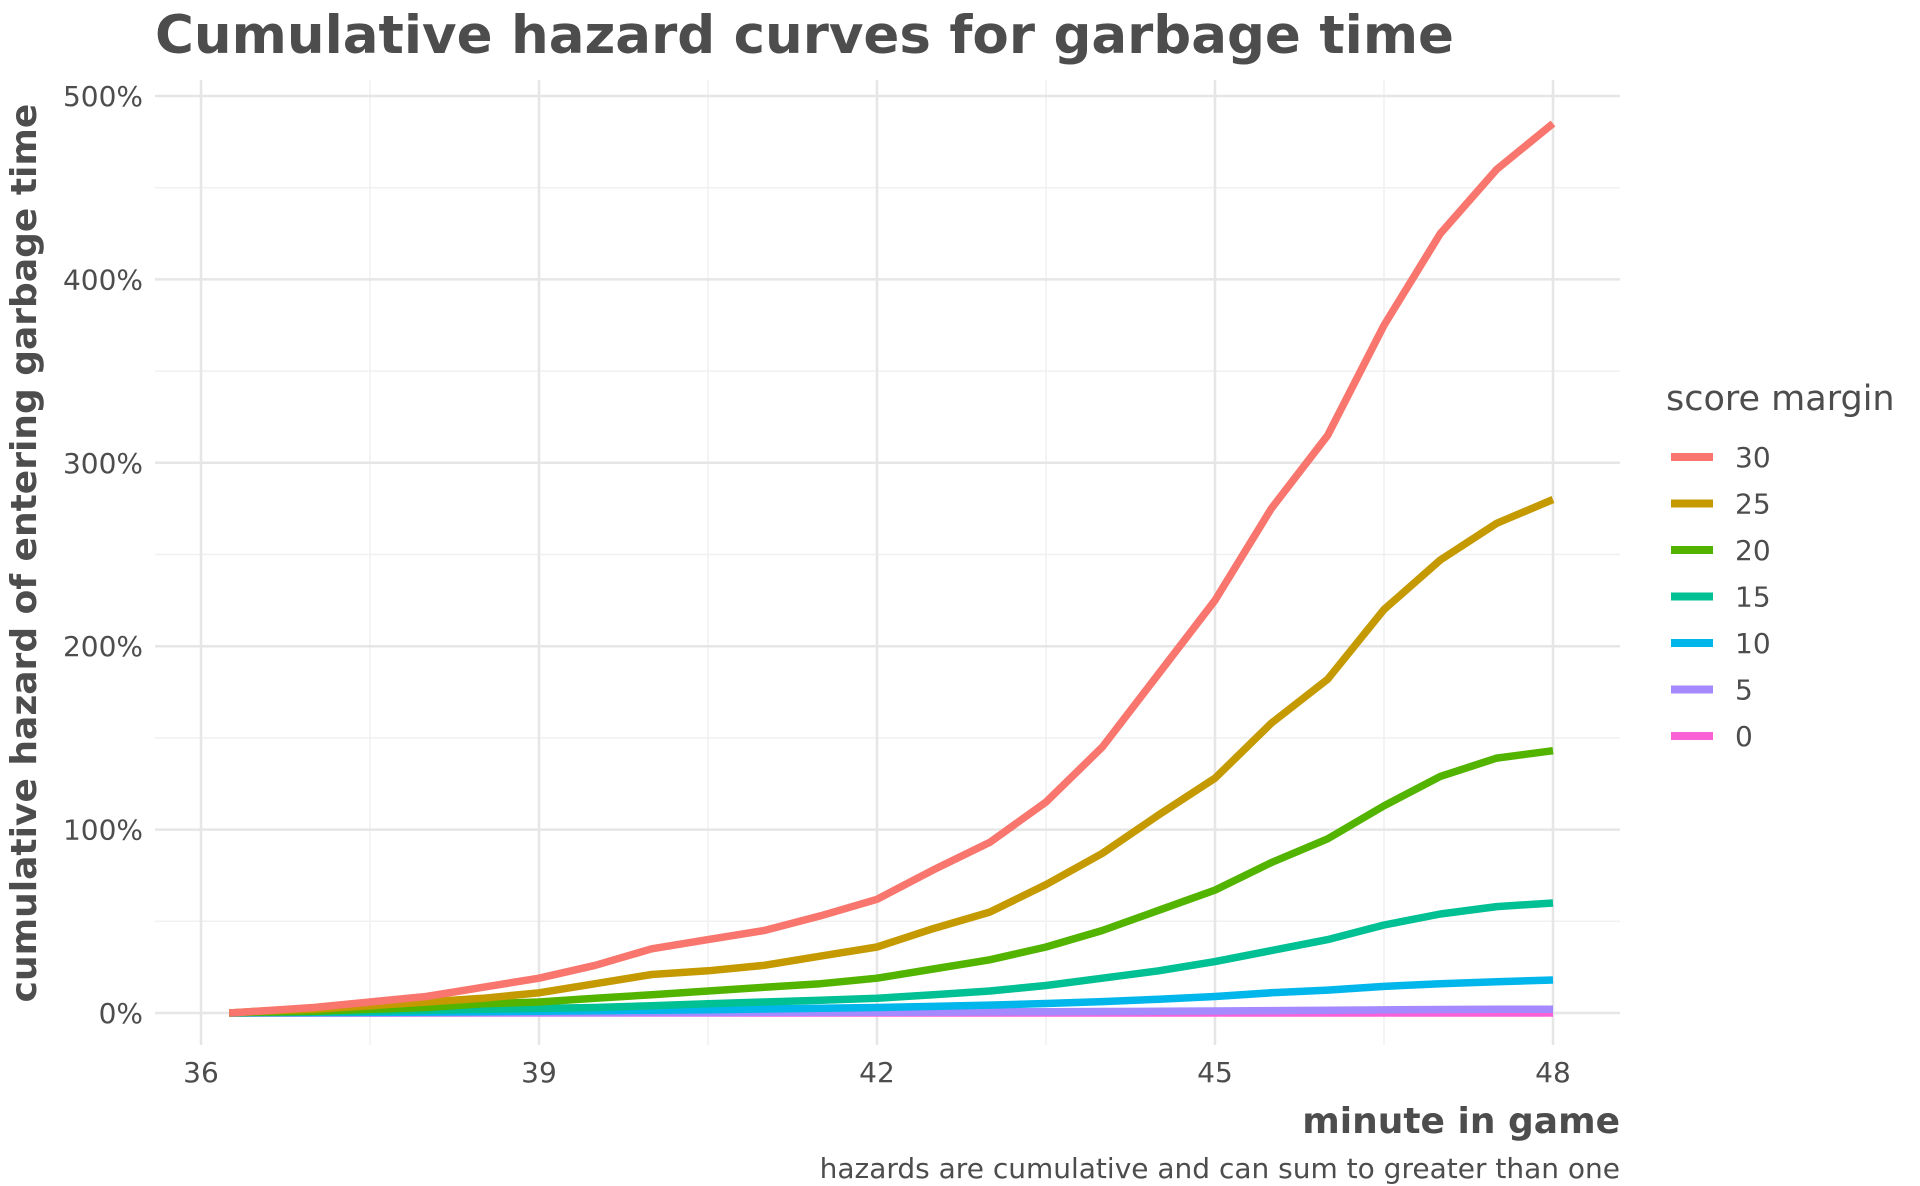 Image resolution: width=1920 pixels, height=1186 pixels. Describe the element at coordinates (1780, 566) in the screenshot. I see `legend: score margin 30 25 20 15 10 5 0` at that location.